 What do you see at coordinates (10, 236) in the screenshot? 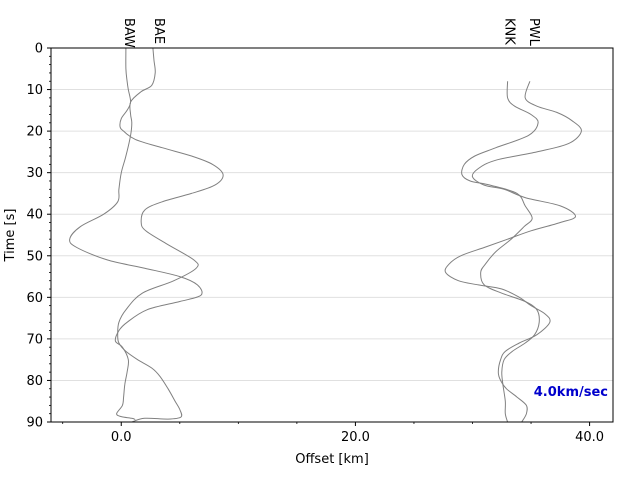
I see `y-axis-label: Time [s]` at bounding box center [10, 236].